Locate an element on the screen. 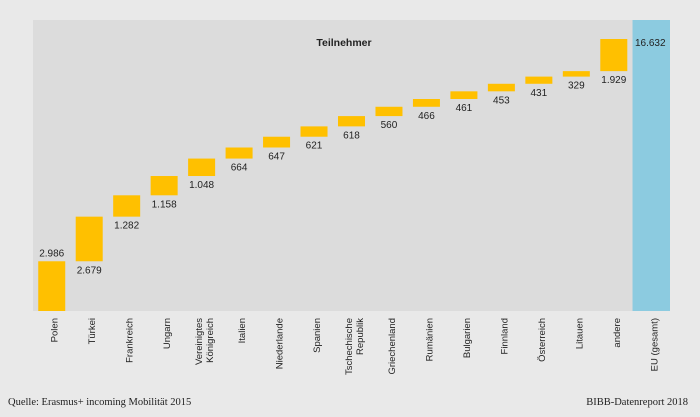 The width and height of the screenshot is (700, 417). category-label-9: Griechenland is located at coordinates (392, 346).